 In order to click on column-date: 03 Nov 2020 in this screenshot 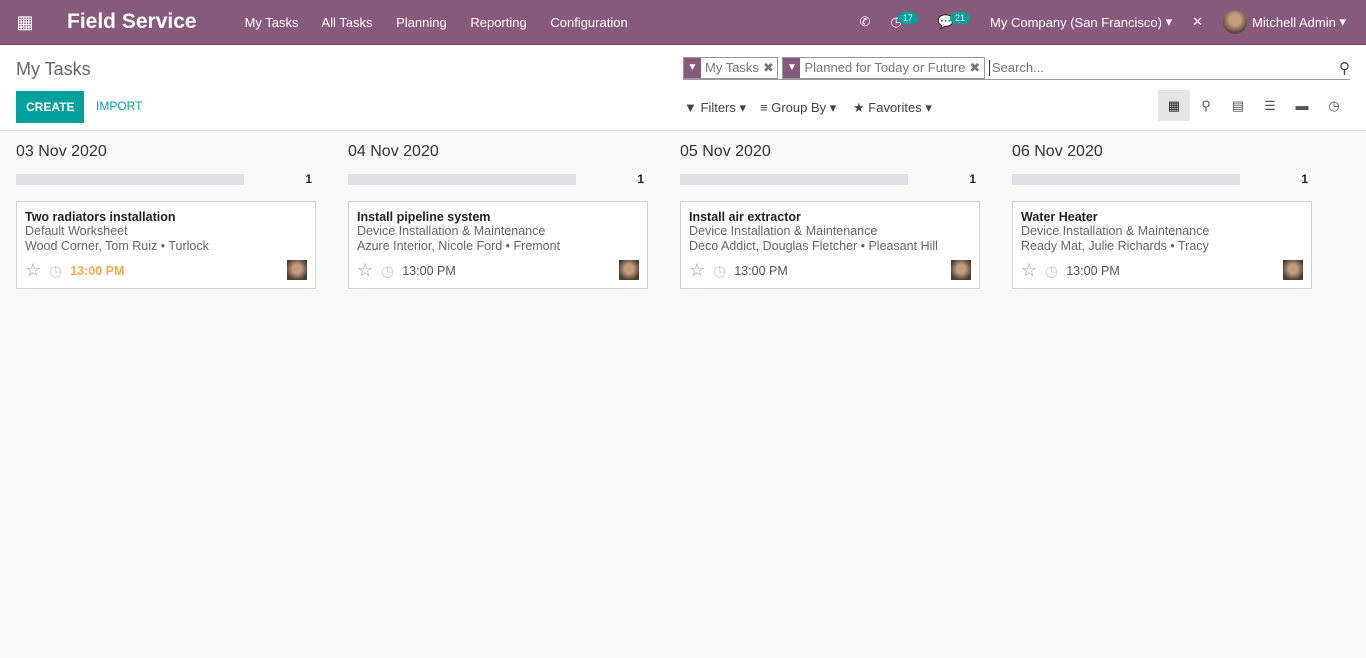, I will do `click(61, 151)`.